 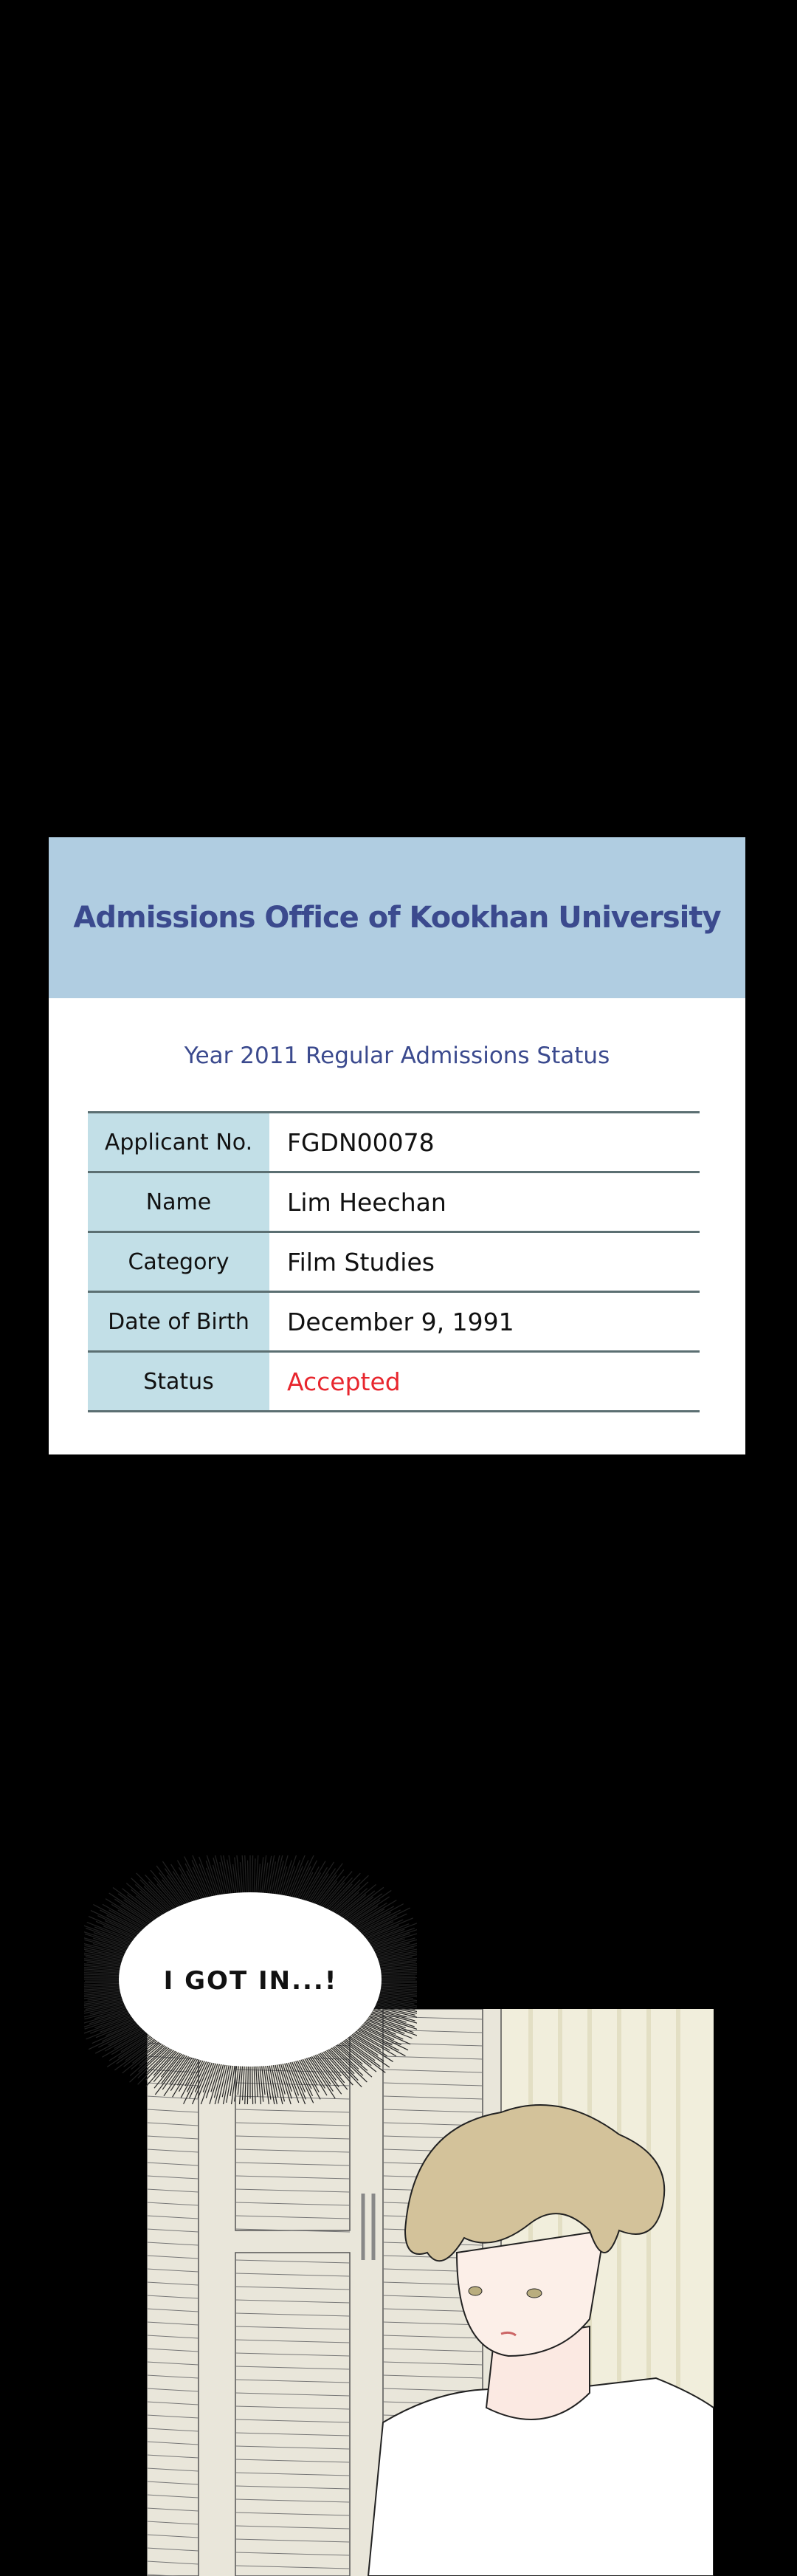 I want to click on table-row: Applicant No. FGDN00078, so click(x=394, y=1143).